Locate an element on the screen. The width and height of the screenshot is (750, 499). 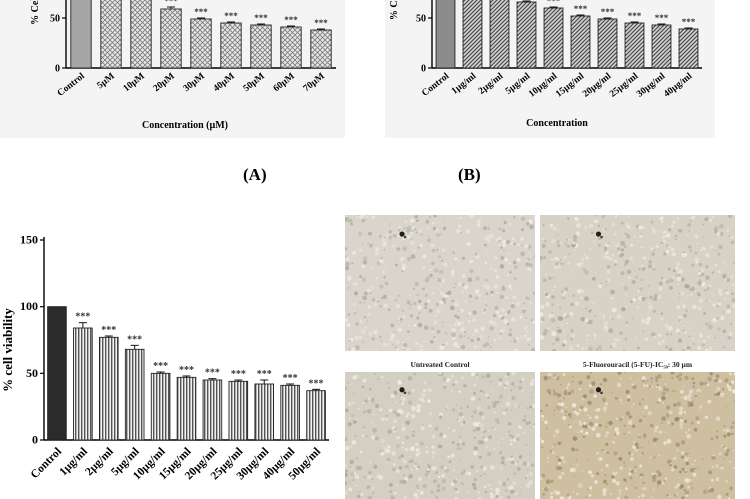
micrograph-background is located at coordinates (637, 283).